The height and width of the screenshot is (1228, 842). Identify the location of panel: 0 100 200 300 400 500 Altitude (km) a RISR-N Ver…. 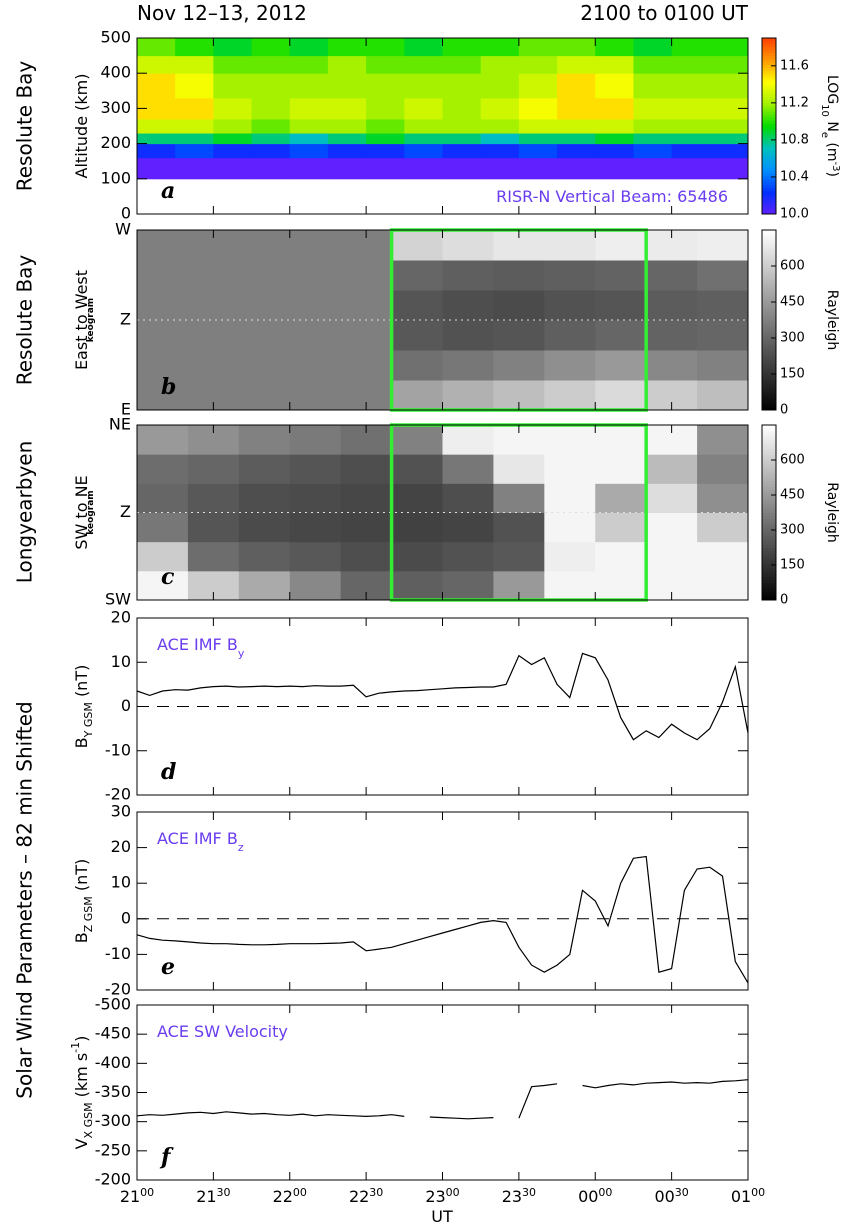
(457, 125).